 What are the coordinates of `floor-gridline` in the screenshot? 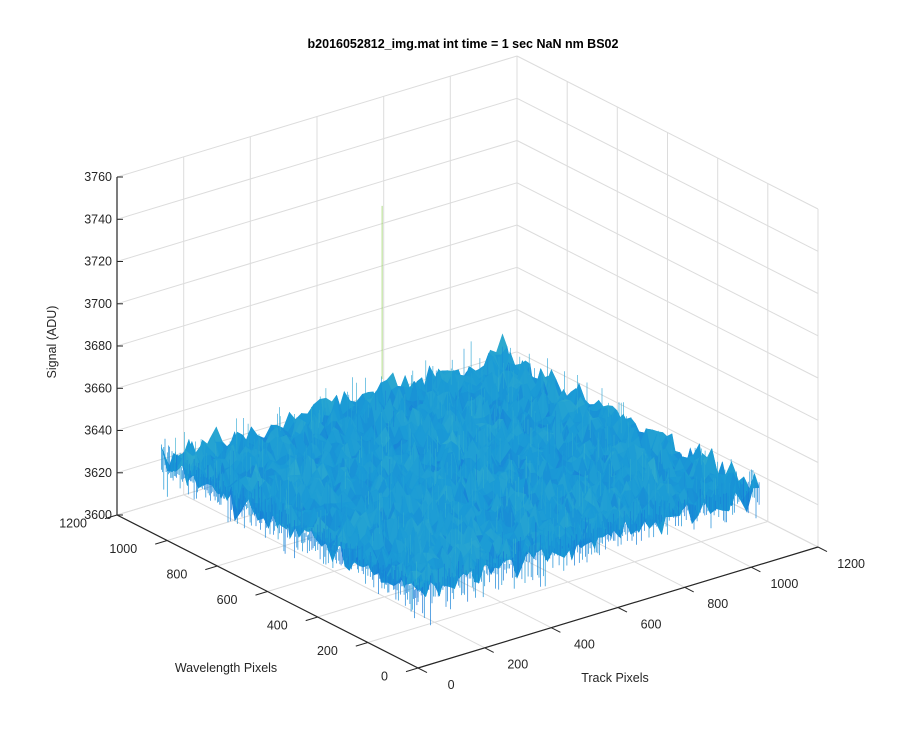 It's located at (567, 582).